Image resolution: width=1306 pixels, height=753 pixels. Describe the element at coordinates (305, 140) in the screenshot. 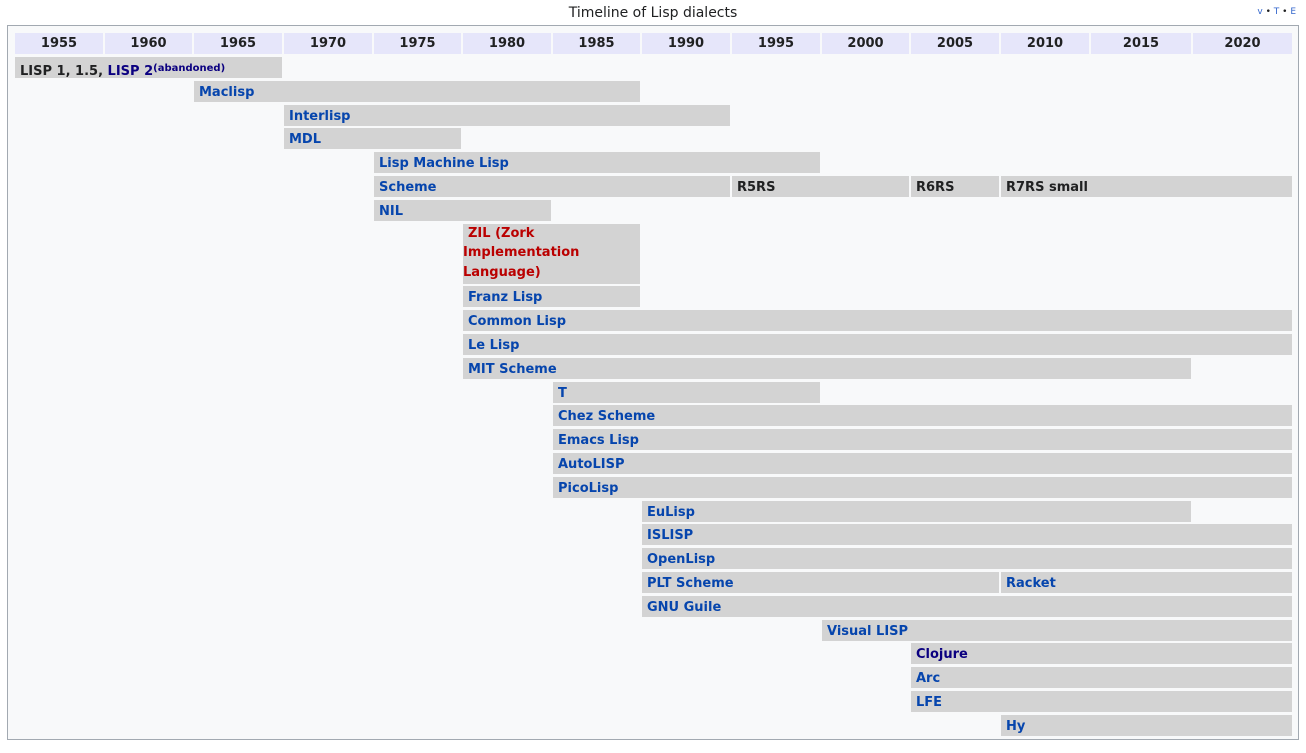

I see `dialect-label: MDL` at that location.